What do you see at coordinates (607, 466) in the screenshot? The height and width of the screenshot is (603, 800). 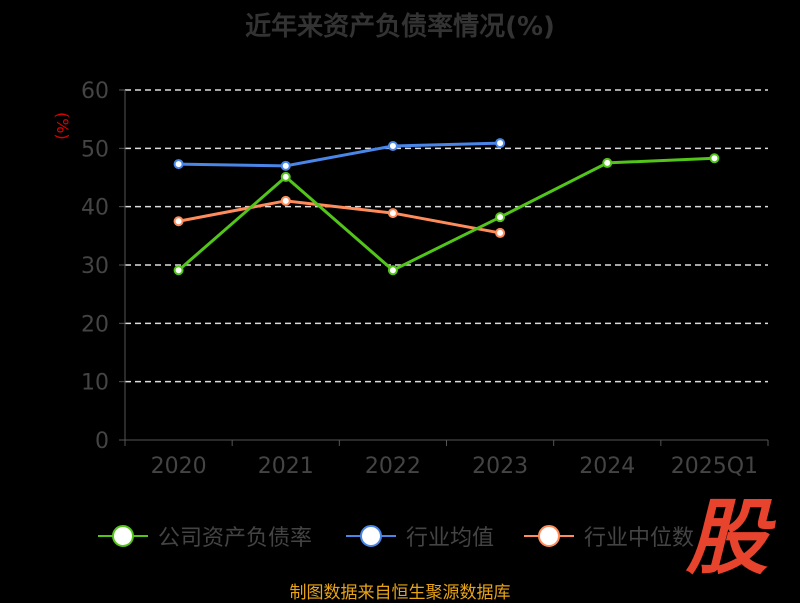 I see `x-tick-label: 2024` at bounding box center [607, 466].